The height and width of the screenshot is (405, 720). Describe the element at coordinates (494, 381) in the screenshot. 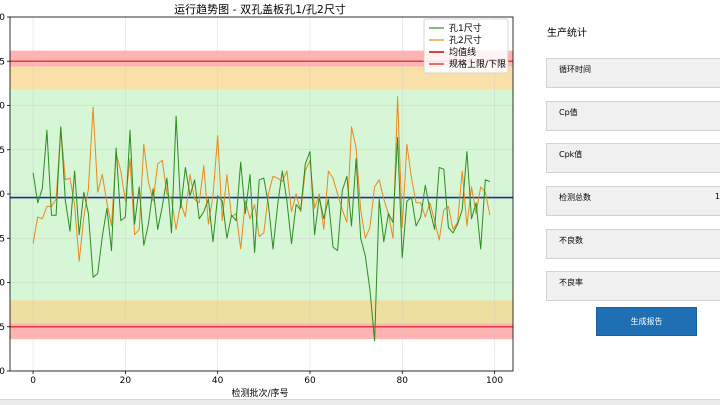

I see `x-tick-label: 100` at that location.